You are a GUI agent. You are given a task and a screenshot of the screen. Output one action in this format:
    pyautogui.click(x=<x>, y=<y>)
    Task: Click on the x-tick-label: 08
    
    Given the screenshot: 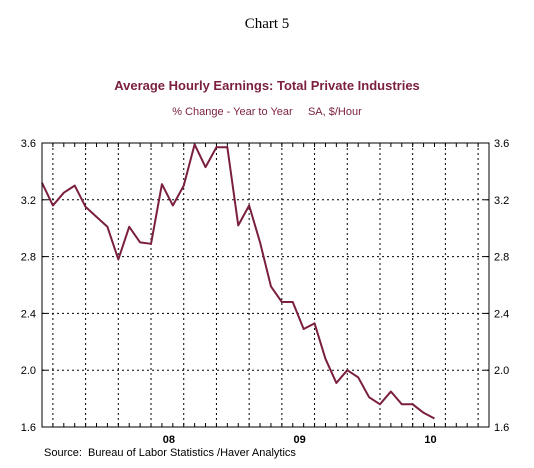 What is the action you would take?
    pyautogui.click(x=169, y=440)
    